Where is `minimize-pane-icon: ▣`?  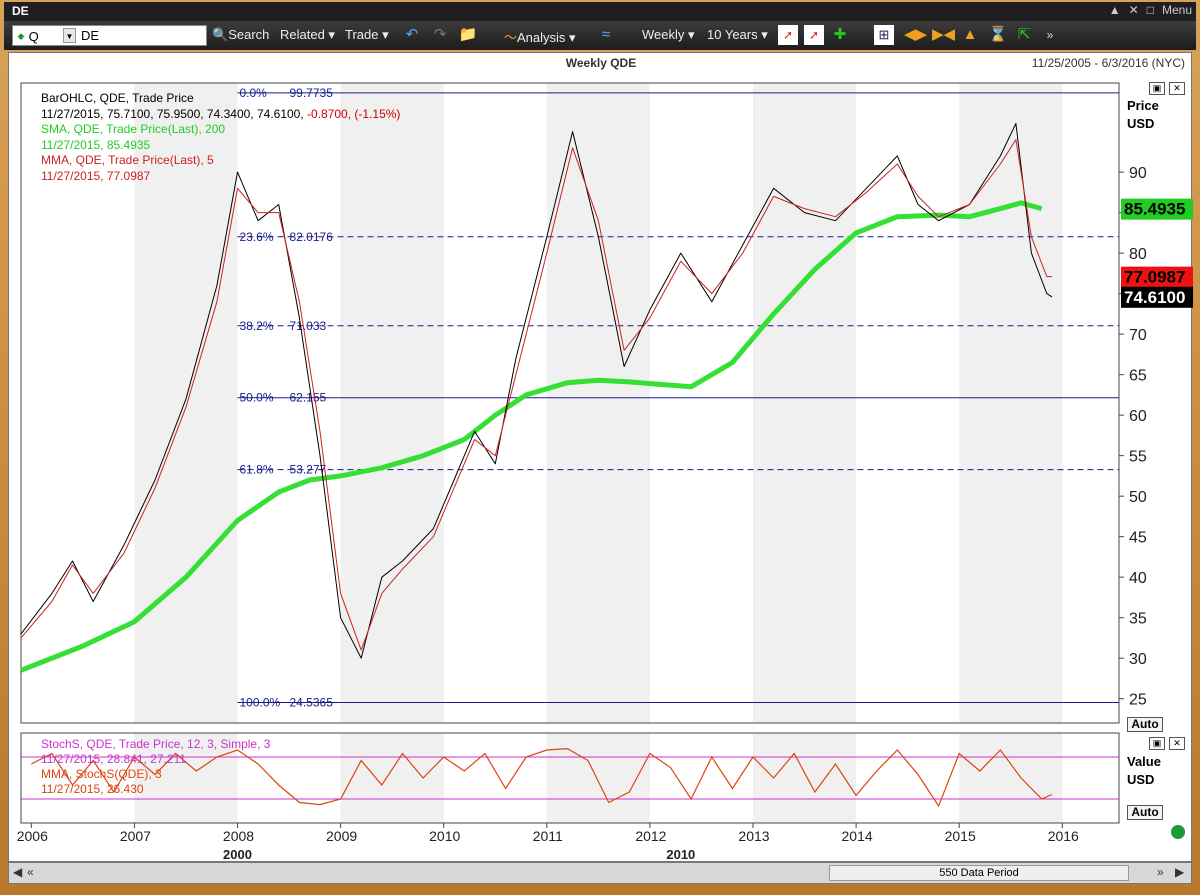
minimize-pane-icon: ▣ is located at coordinates (1157, 88).